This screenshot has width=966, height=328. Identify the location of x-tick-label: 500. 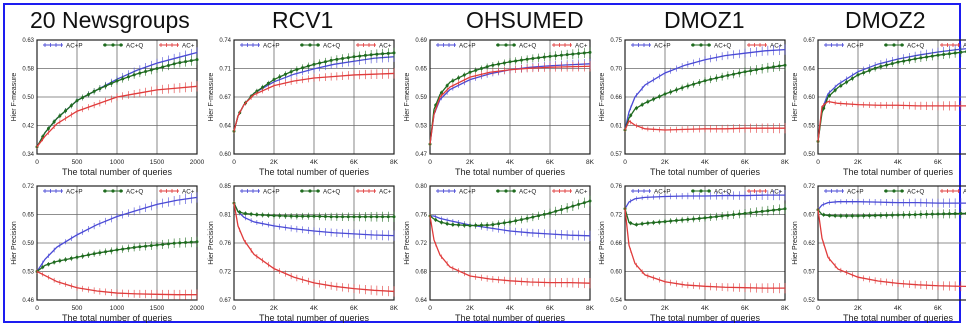
(77, 308).